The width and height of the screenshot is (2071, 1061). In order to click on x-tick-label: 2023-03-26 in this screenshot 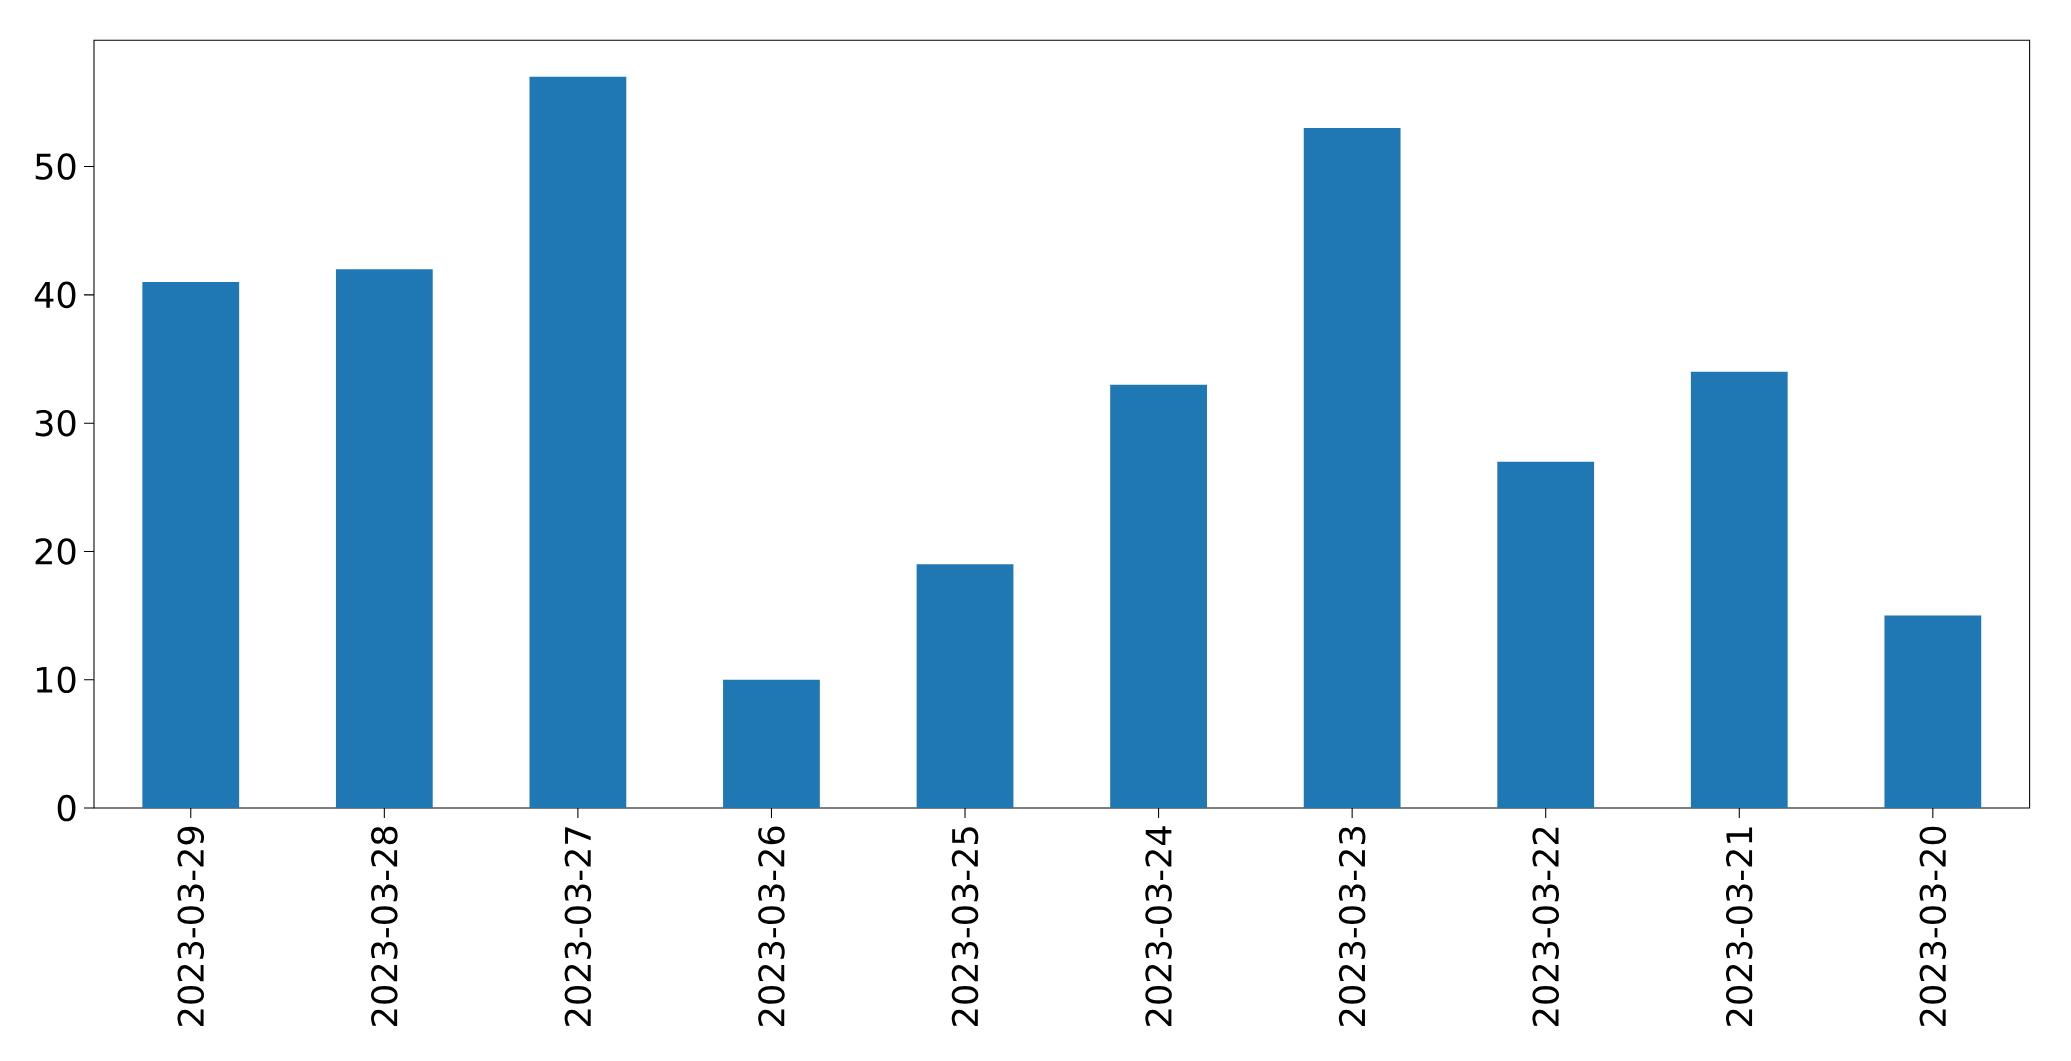, I will do `click(771, 926)`.